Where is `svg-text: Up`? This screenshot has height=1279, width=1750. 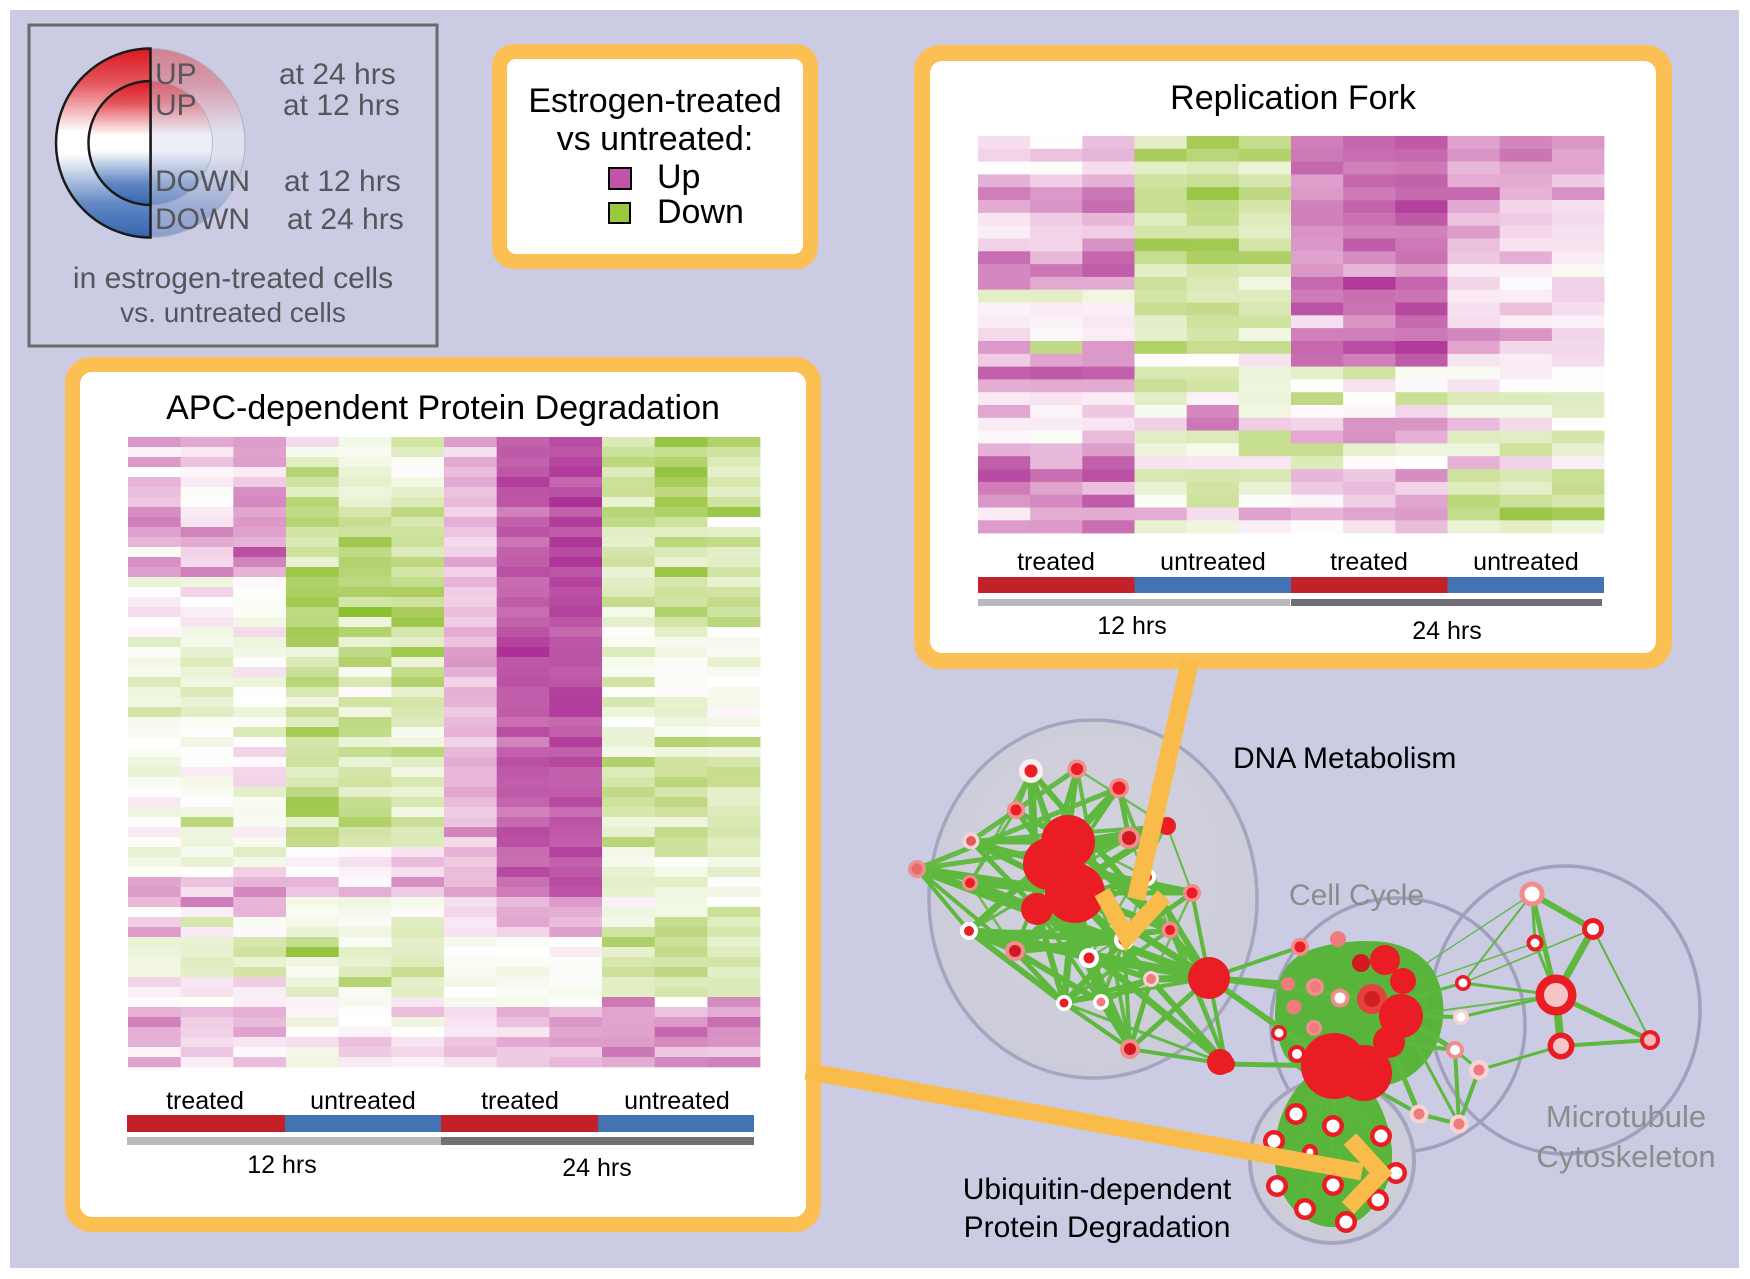
svg-text: Up is located at coordinates (678, 177).